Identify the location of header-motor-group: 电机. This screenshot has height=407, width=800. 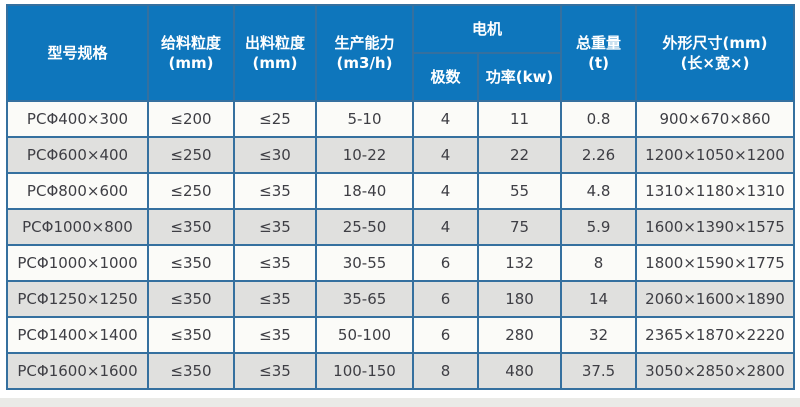
(487, 29).